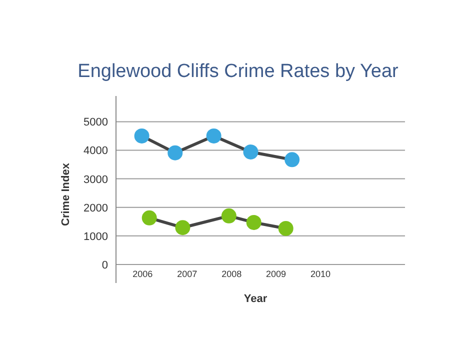 This screenshot has width=476, height=350. Describe the element at coordinates (142, 274) in the screenshot. I see `x-tick-label: 2006` at that location.